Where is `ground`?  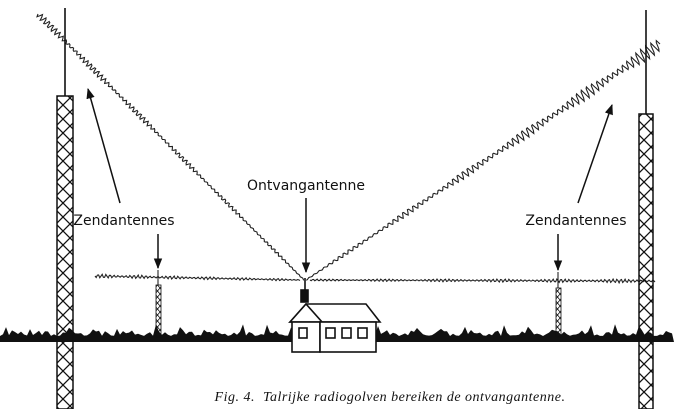 ground is located at coordinates (337, 333).